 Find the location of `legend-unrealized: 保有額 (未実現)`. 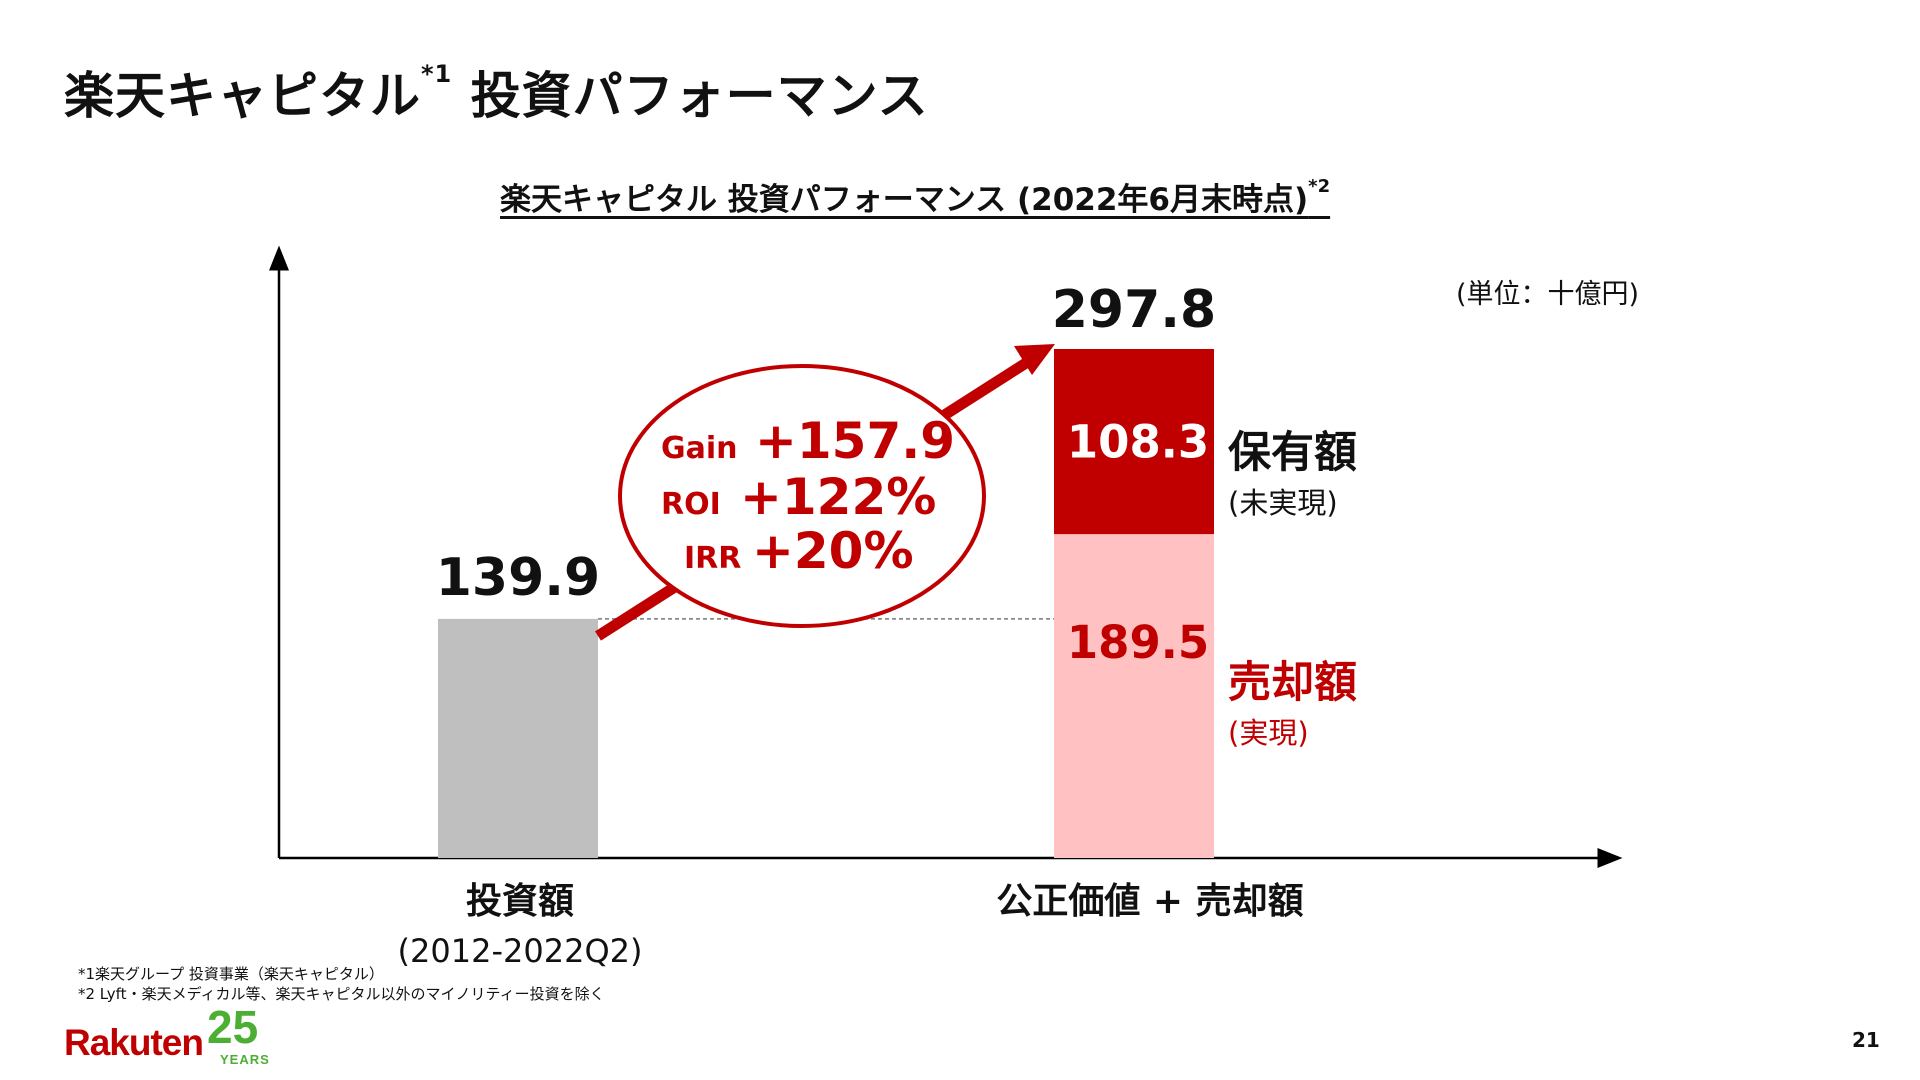

legend-unrealized: 保有額 (未実現) is located at coordinates (1292, 470).